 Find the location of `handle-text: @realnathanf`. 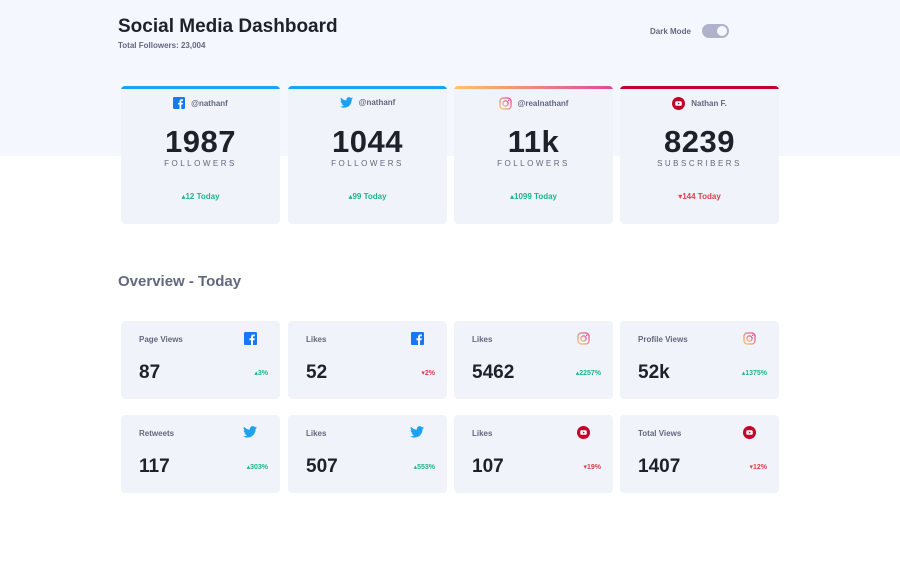

handle-text: @realnathanf is located at coordinates (543, 103).